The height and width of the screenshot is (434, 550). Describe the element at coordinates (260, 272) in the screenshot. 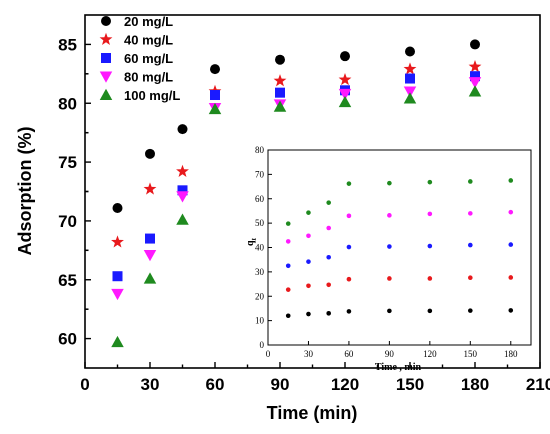

I see `inset-y-tick-label: 30` at that location.